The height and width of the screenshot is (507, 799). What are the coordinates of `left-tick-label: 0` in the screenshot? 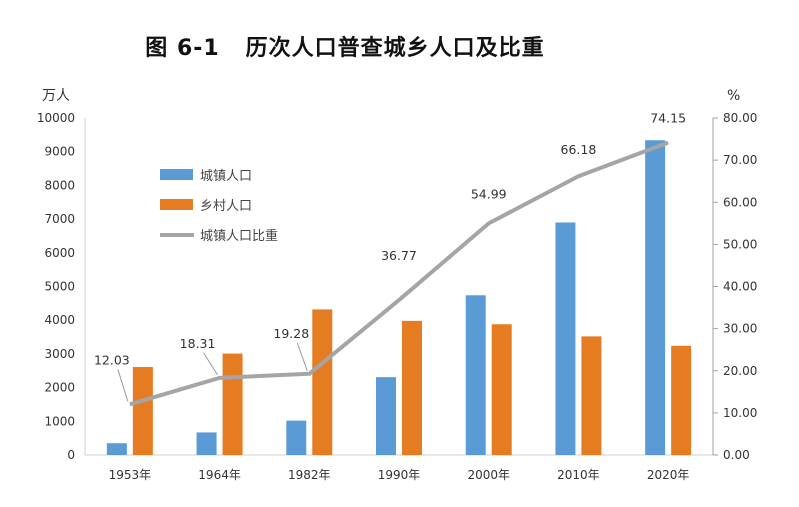 It's located at (71, 455).